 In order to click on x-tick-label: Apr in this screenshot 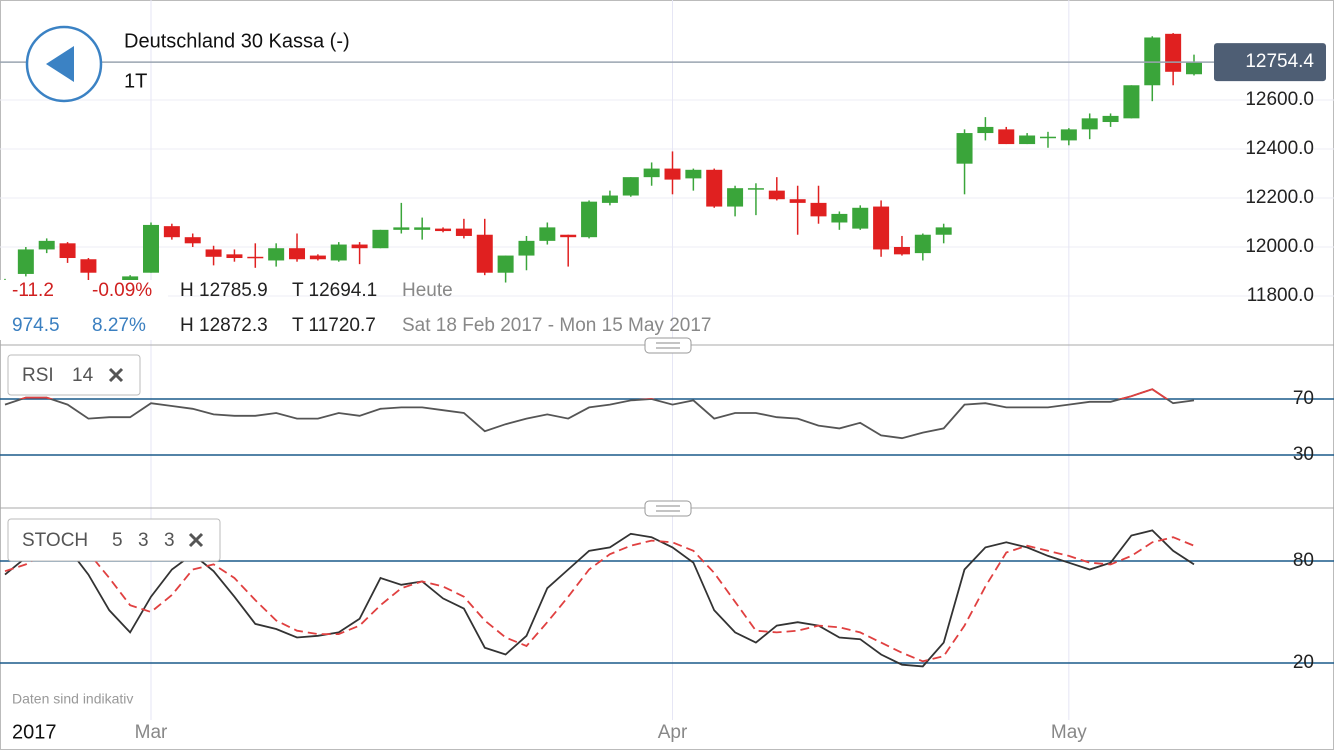, I will do `click(673, 732)`.